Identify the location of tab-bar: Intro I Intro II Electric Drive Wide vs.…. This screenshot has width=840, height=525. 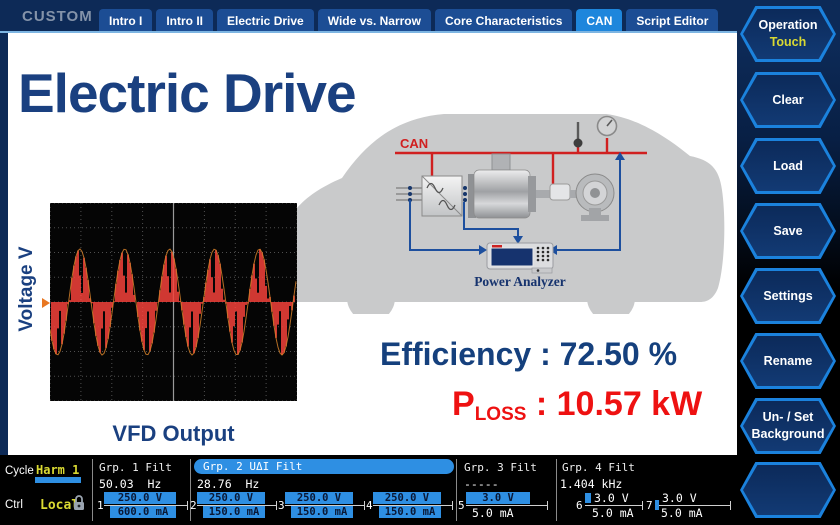
(409, 21).